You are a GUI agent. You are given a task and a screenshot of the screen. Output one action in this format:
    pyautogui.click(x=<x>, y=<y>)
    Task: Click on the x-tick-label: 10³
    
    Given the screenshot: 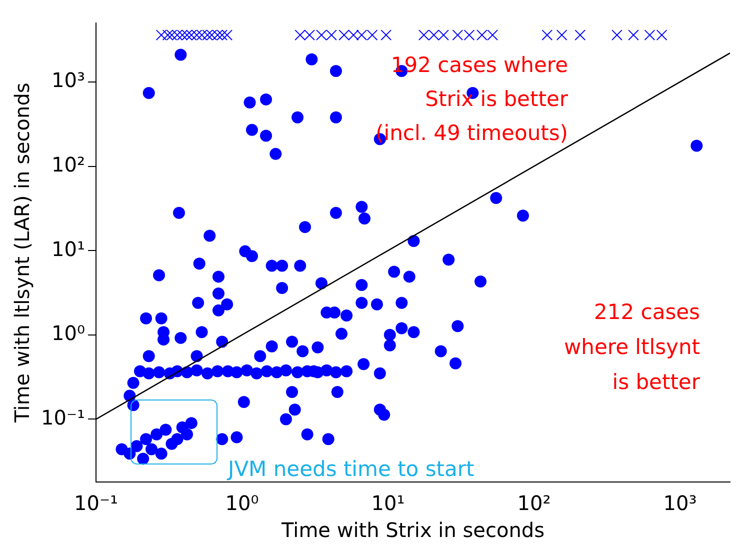 What is the action you would take?
    pyautogui.click(x=680, y=503)
    